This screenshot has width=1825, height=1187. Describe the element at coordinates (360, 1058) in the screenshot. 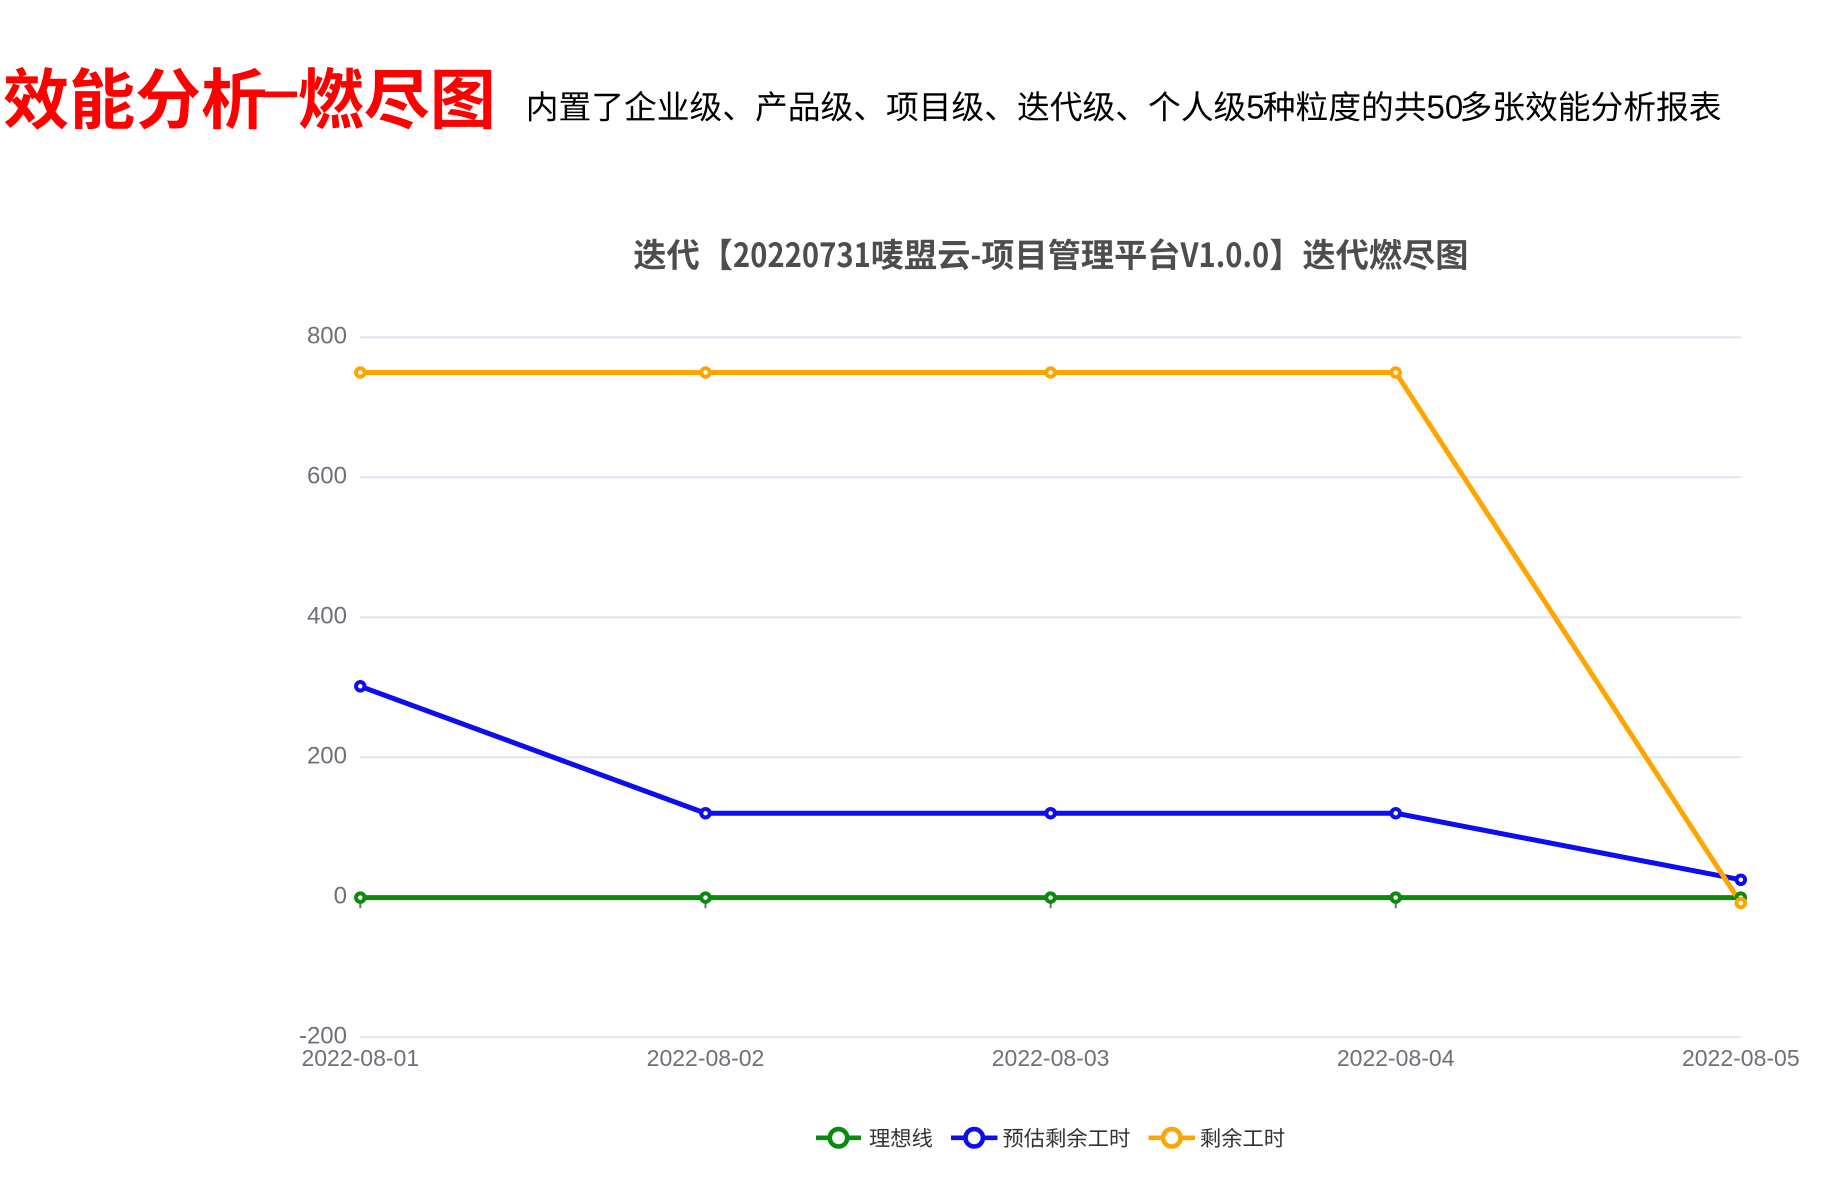

I see `svg-text: 2022-08-01` at that location.